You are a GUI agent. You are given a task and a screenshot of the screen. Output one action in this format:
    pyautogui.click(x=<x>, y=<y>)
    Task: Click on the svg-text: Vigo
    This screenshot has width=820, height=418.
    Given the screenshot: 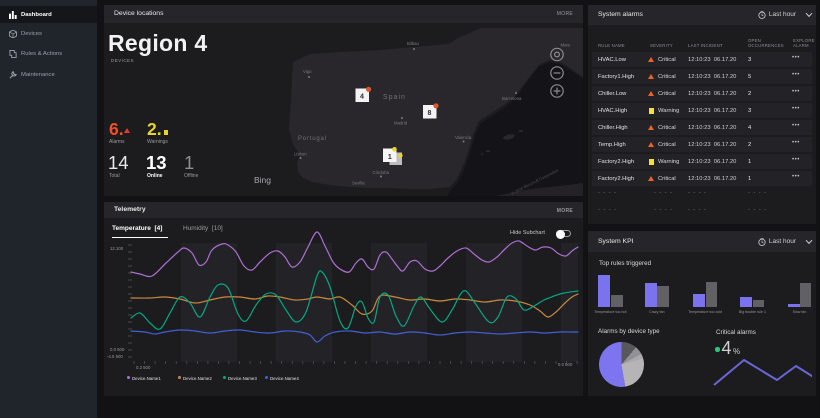 What is the action you would take?
    pyautogui.click(x=307, y=71)
    